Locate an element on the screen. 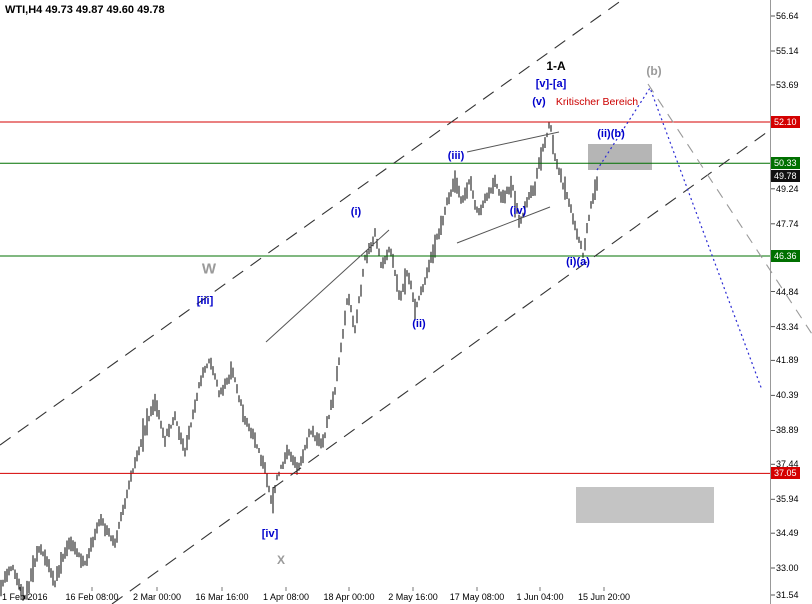  price-tick-53.69: 53.69 is located at coordinates (787, 84).